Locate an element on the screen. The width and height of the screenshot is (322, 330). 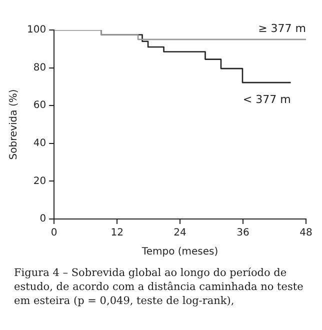
x-tick-label: 0 is located at coordinates (54, 233).